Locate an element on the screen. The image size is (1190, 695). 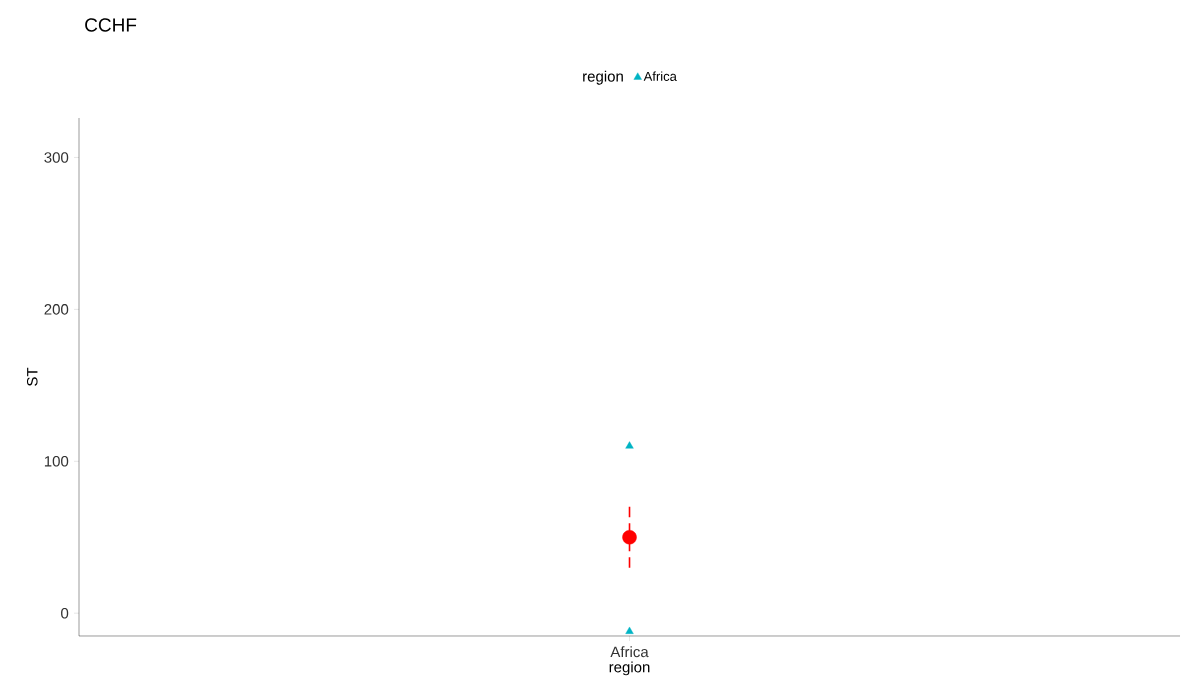
legend-title: region is located at coordinates (603, 77).